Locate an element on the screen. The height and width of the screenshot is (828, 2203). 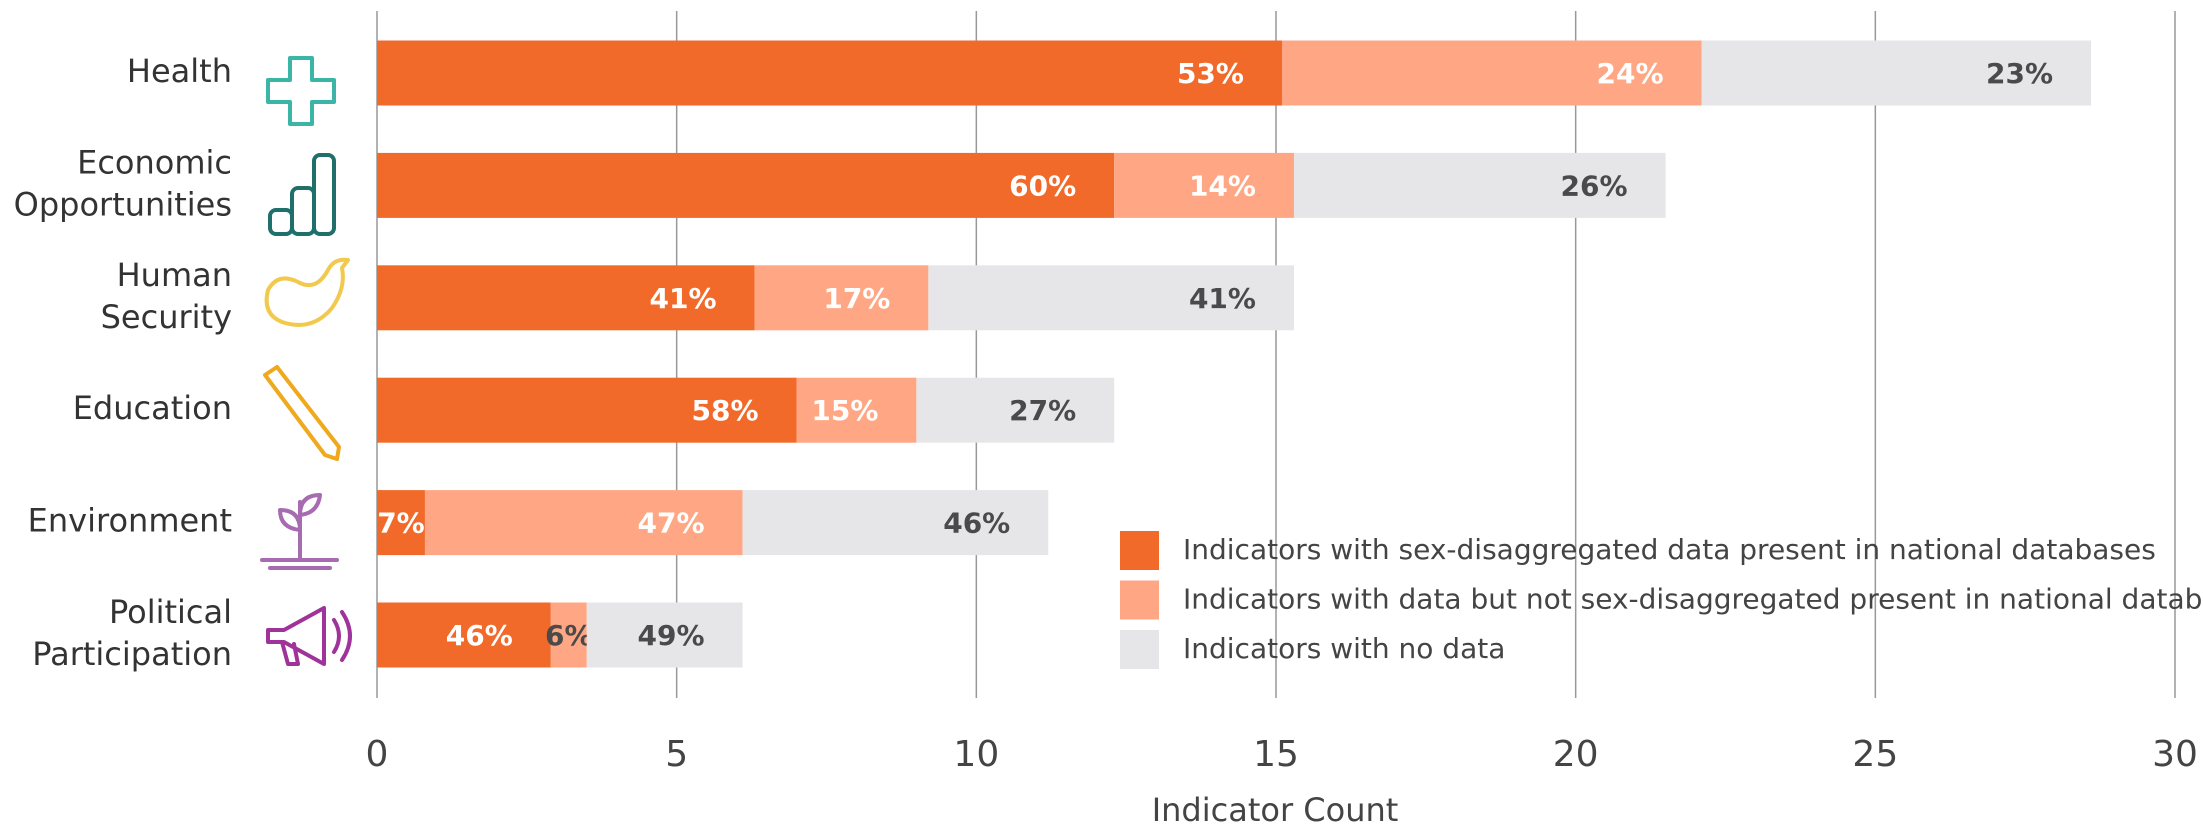
segment-label: 6% is located at coordinates (569, 635).